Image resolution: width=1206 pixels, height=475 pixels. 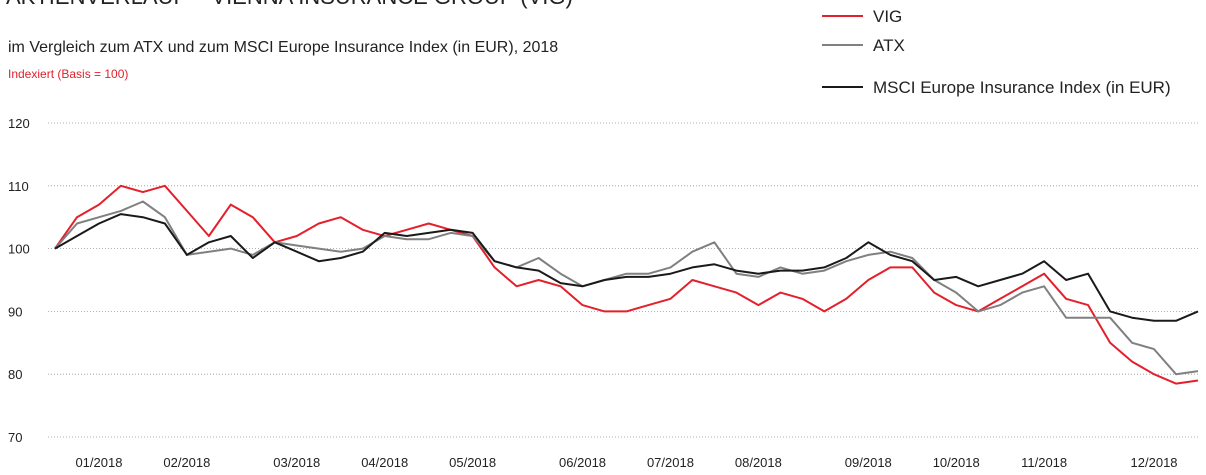 I want to click on x-tick-label: 08/2018, so click(x=758, y=462).